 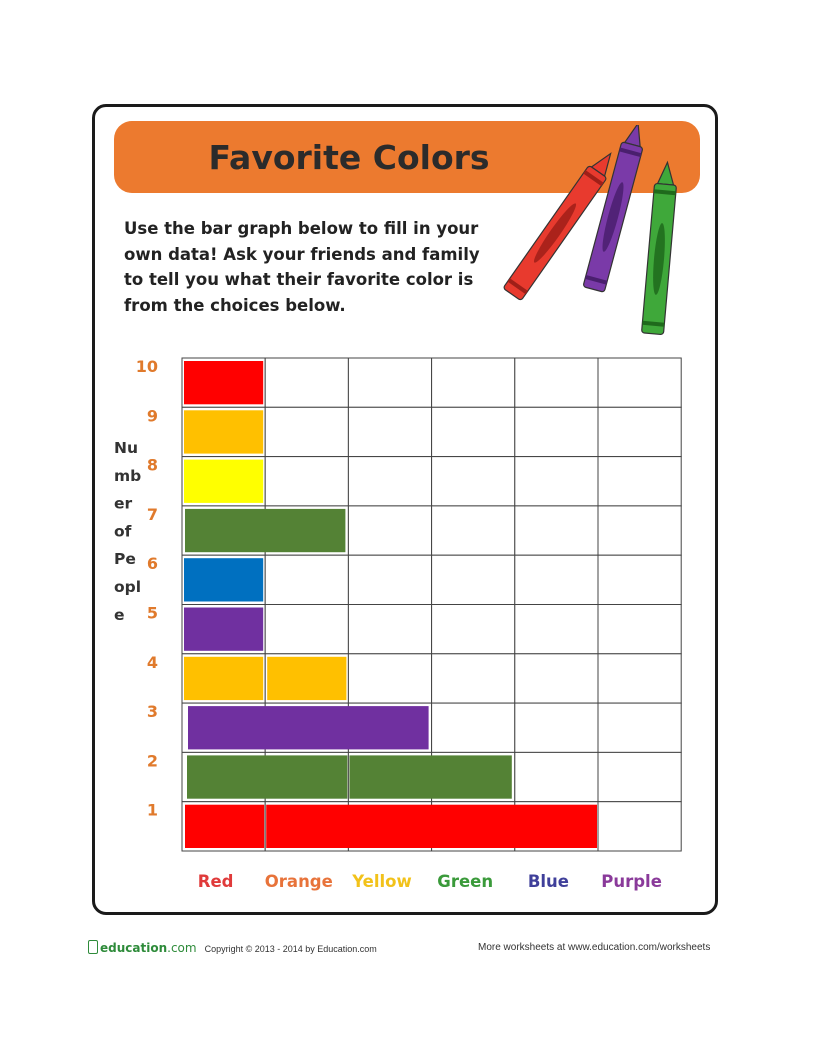 What do you see at coordinates (613, 209) in the screenshot?
I see `purple-crayon-icon` at bounding box center [613, 209].